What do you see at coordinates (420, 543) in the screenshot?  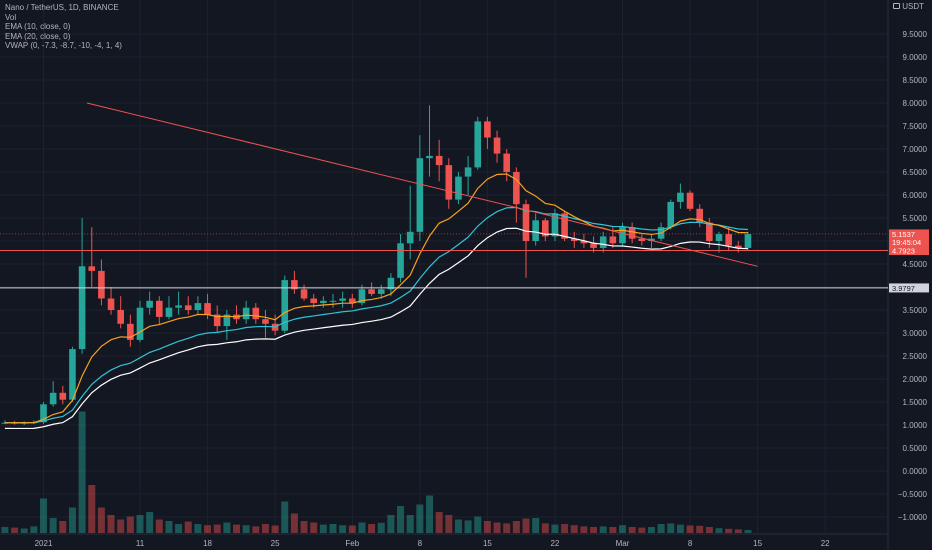 I see `x-tick-label: 8` at bounding box center [420, 543].